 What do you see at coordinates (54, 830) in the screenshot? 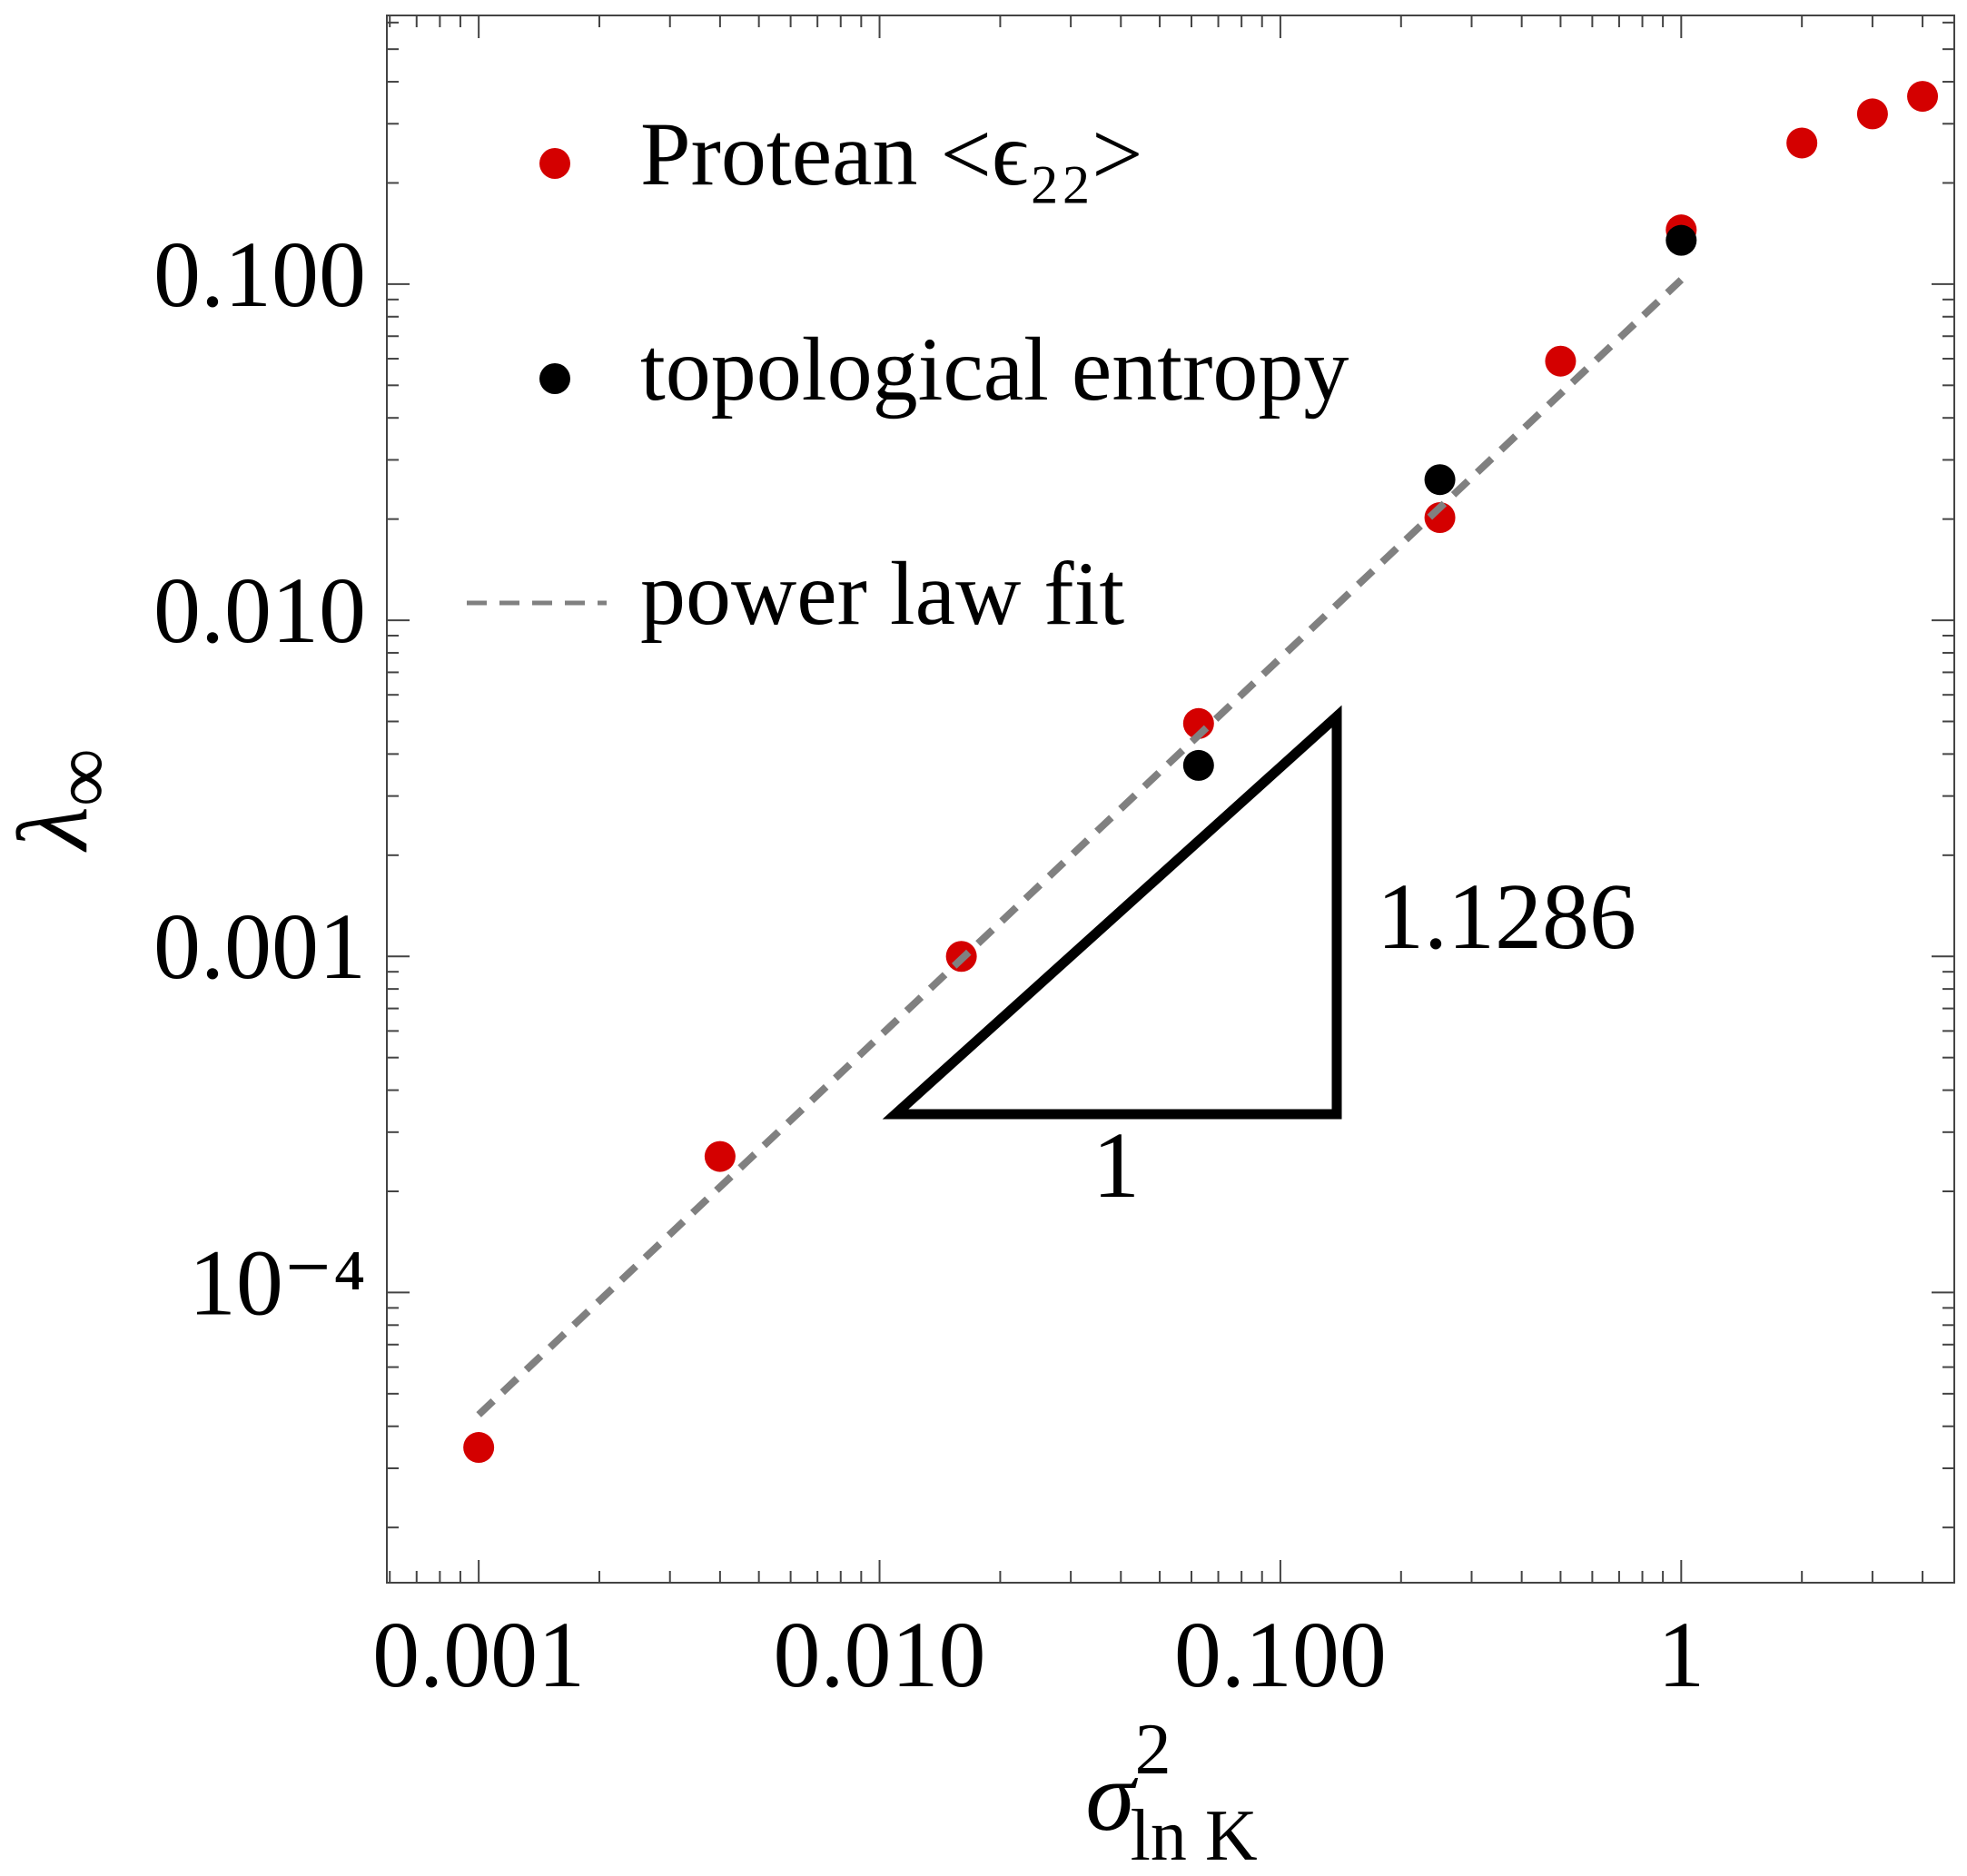
I see `y-label-base: λ` at bounding box center [54, 830].